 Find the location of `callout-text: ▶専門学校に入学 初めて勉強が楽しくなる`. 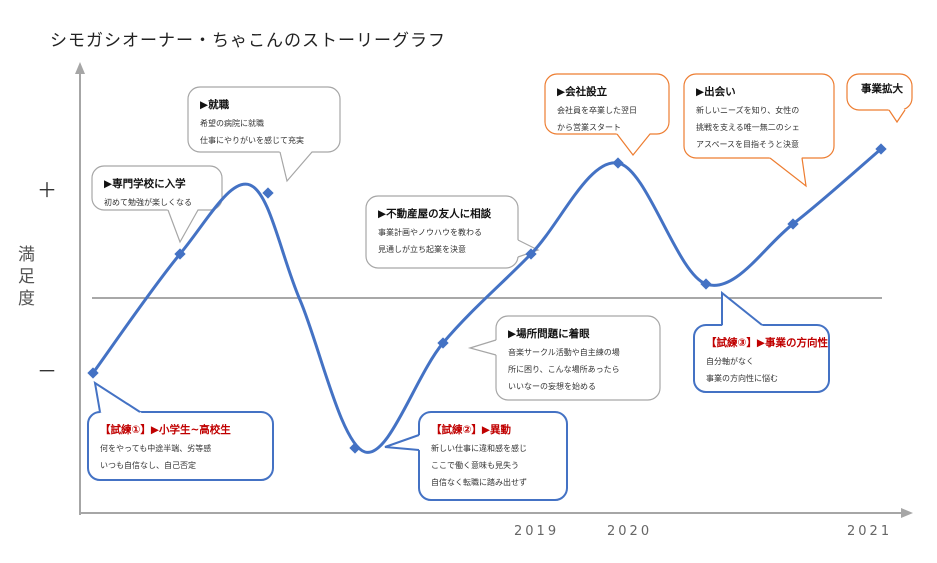

callout-text: ▶専門学校に入学 初めて勉強が楽しくなる is located at coordinates (148, 192).